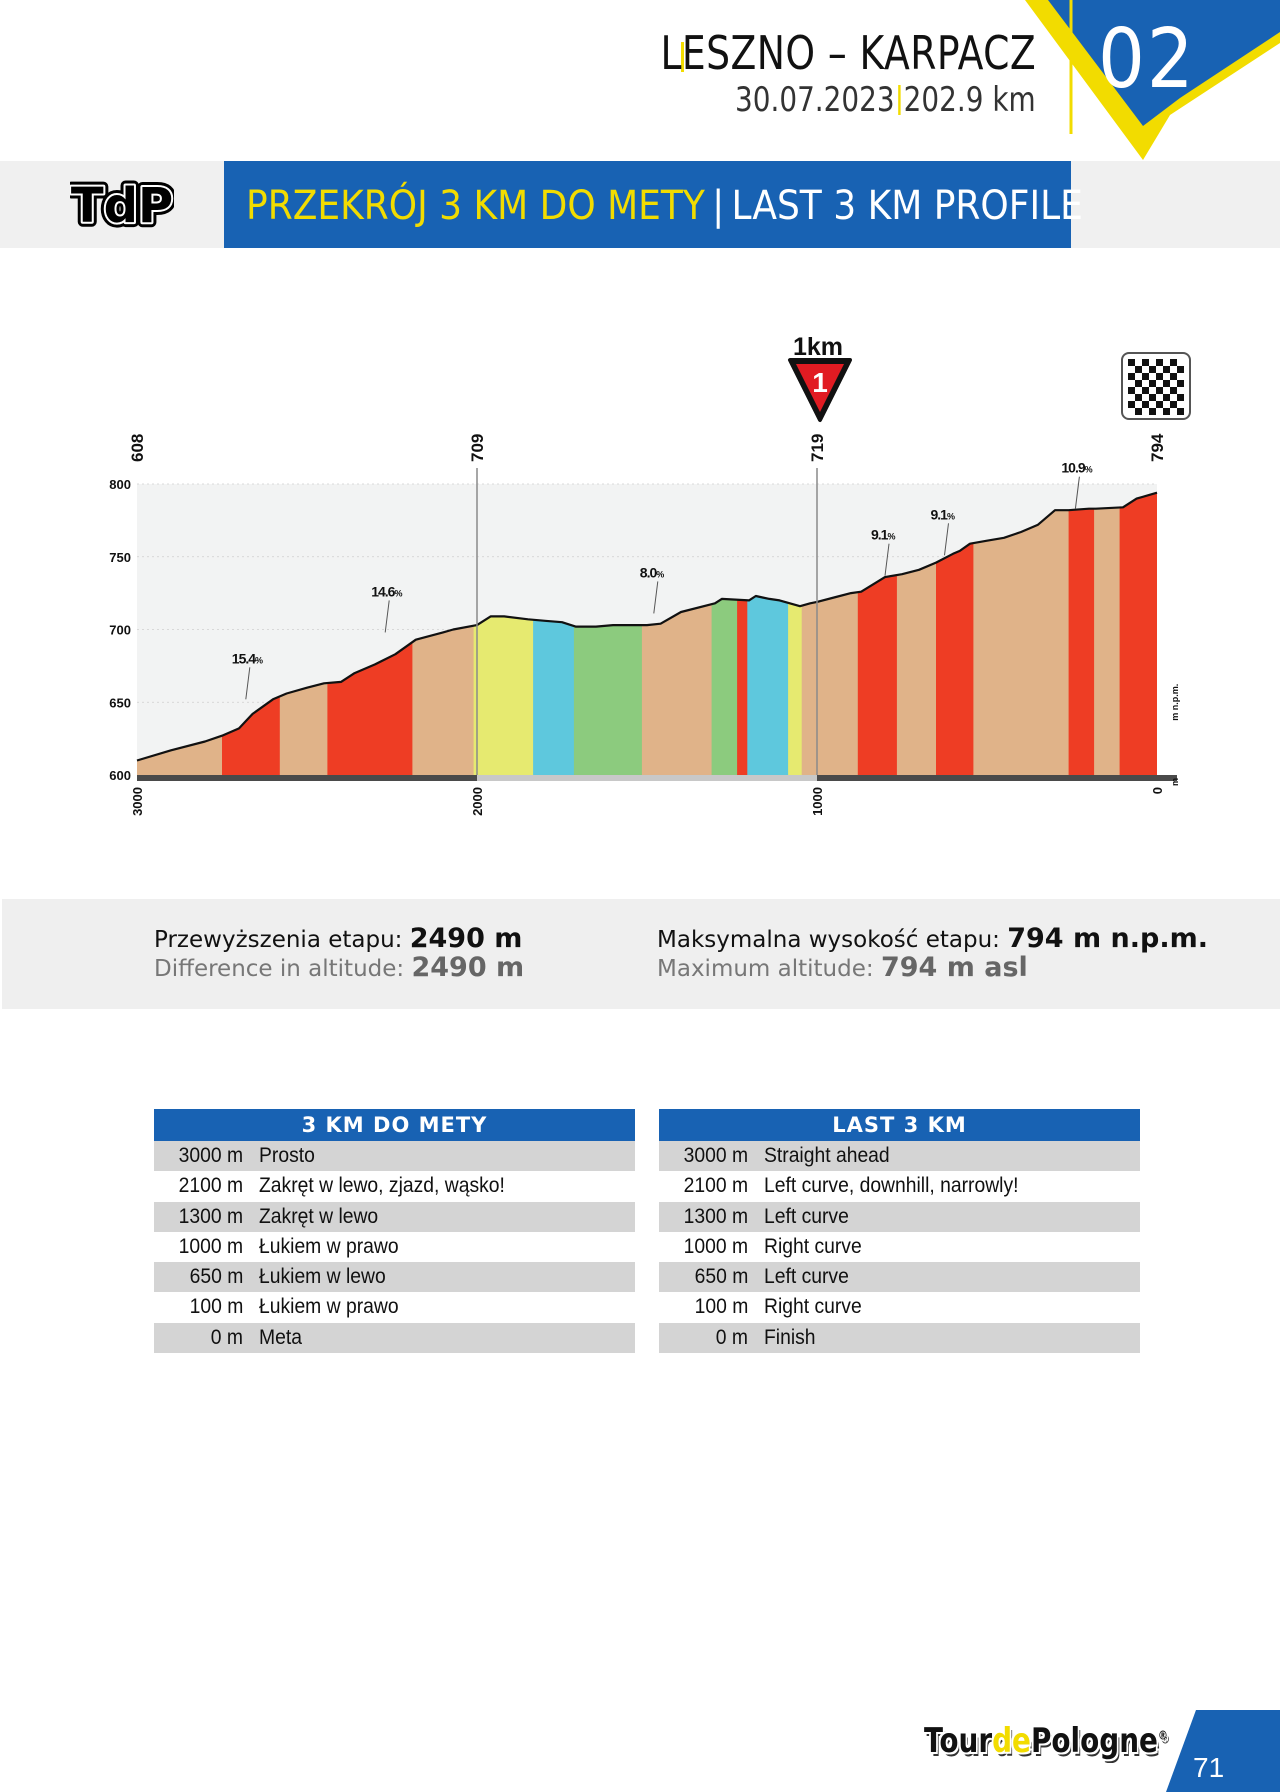  Describe the element at coordinates (1162, 1735) in the screenshot. I see `logo-registered-mark: ®` at that location.